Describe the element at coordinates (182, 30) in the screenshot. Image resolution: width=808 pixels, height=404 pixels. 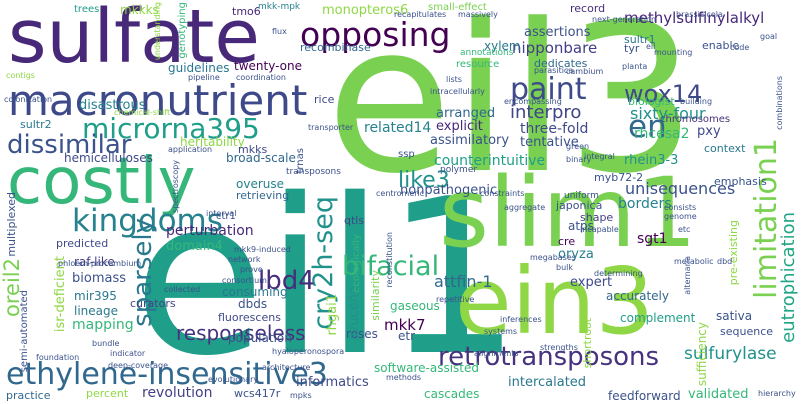
I see `word-genotyping: genotyping` at that location.